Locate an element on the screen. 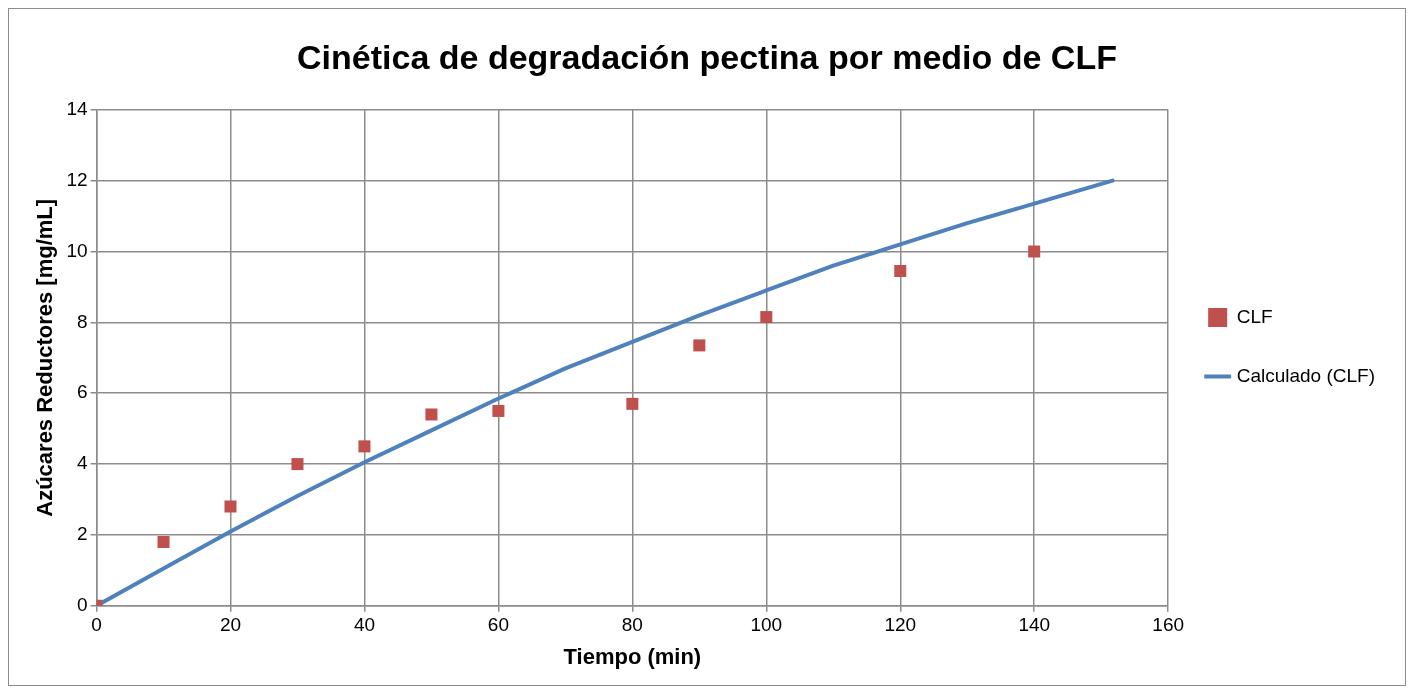 The image size is (1416, 696). y-tick-label: 4 is located at coordinates (82, 463).